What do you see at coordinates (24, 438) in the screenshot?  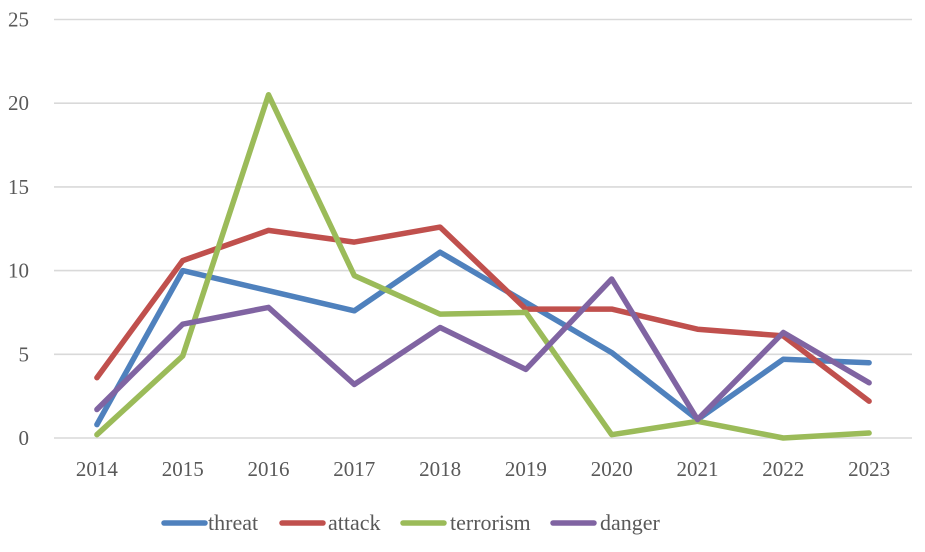 I see `y-tick-label: 0` at bounding box center [24, 438].